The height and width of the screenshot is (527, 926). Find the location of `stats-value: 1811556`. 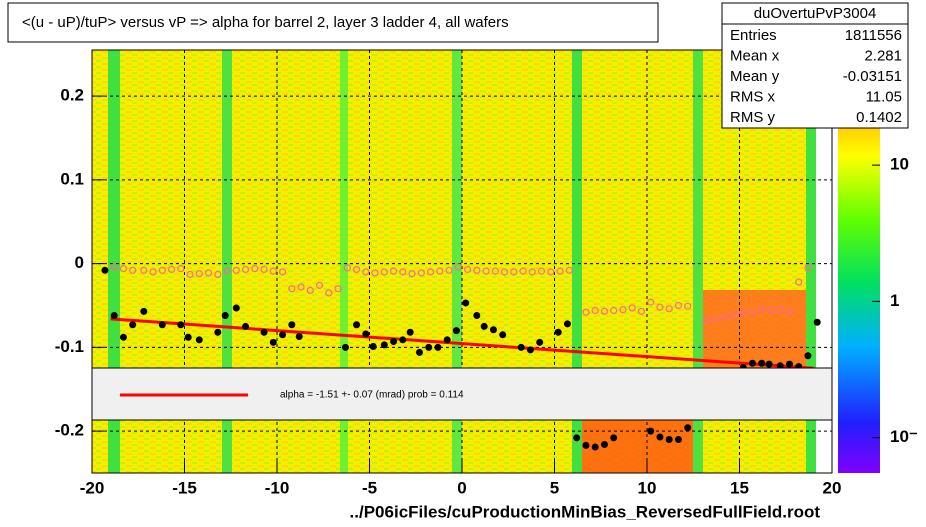

stats-value: 1811556 is located at coordinates (873, 35).